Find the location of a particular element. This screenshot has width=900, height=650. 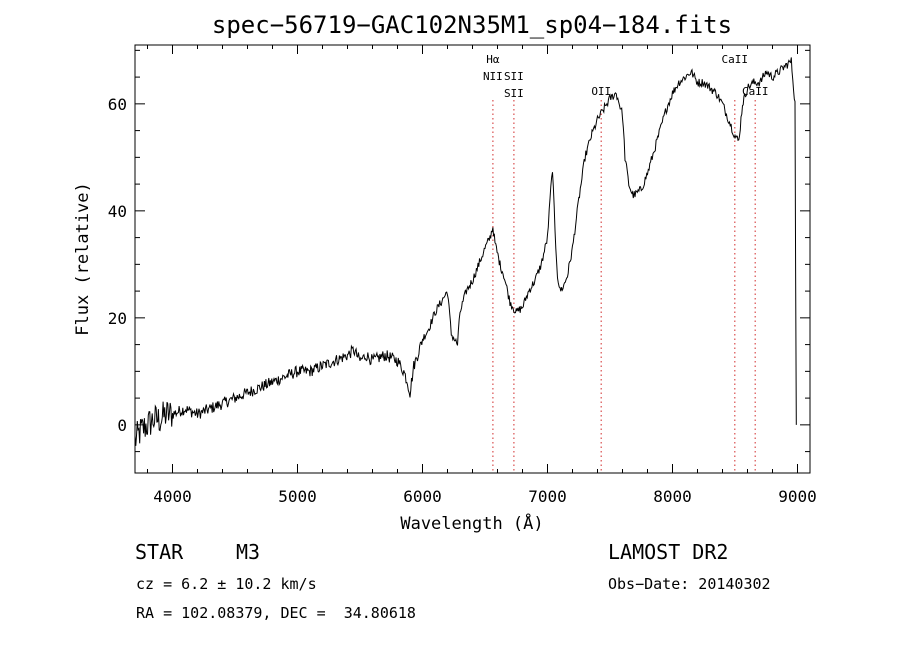

spectral-line-label: OII is located at coordinates (601, 91).